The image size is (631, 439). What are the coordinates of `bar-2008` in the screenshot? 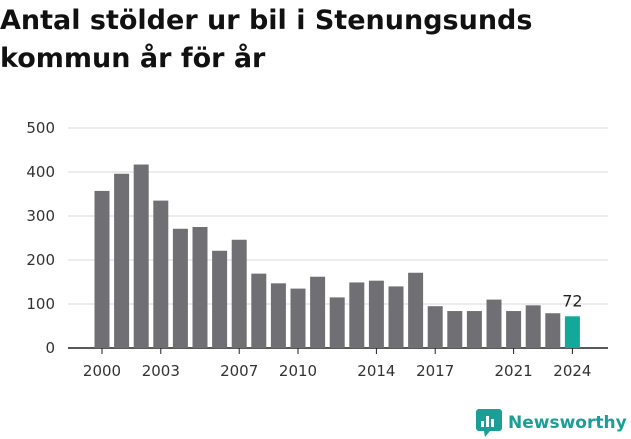 It's located at (259, 310).